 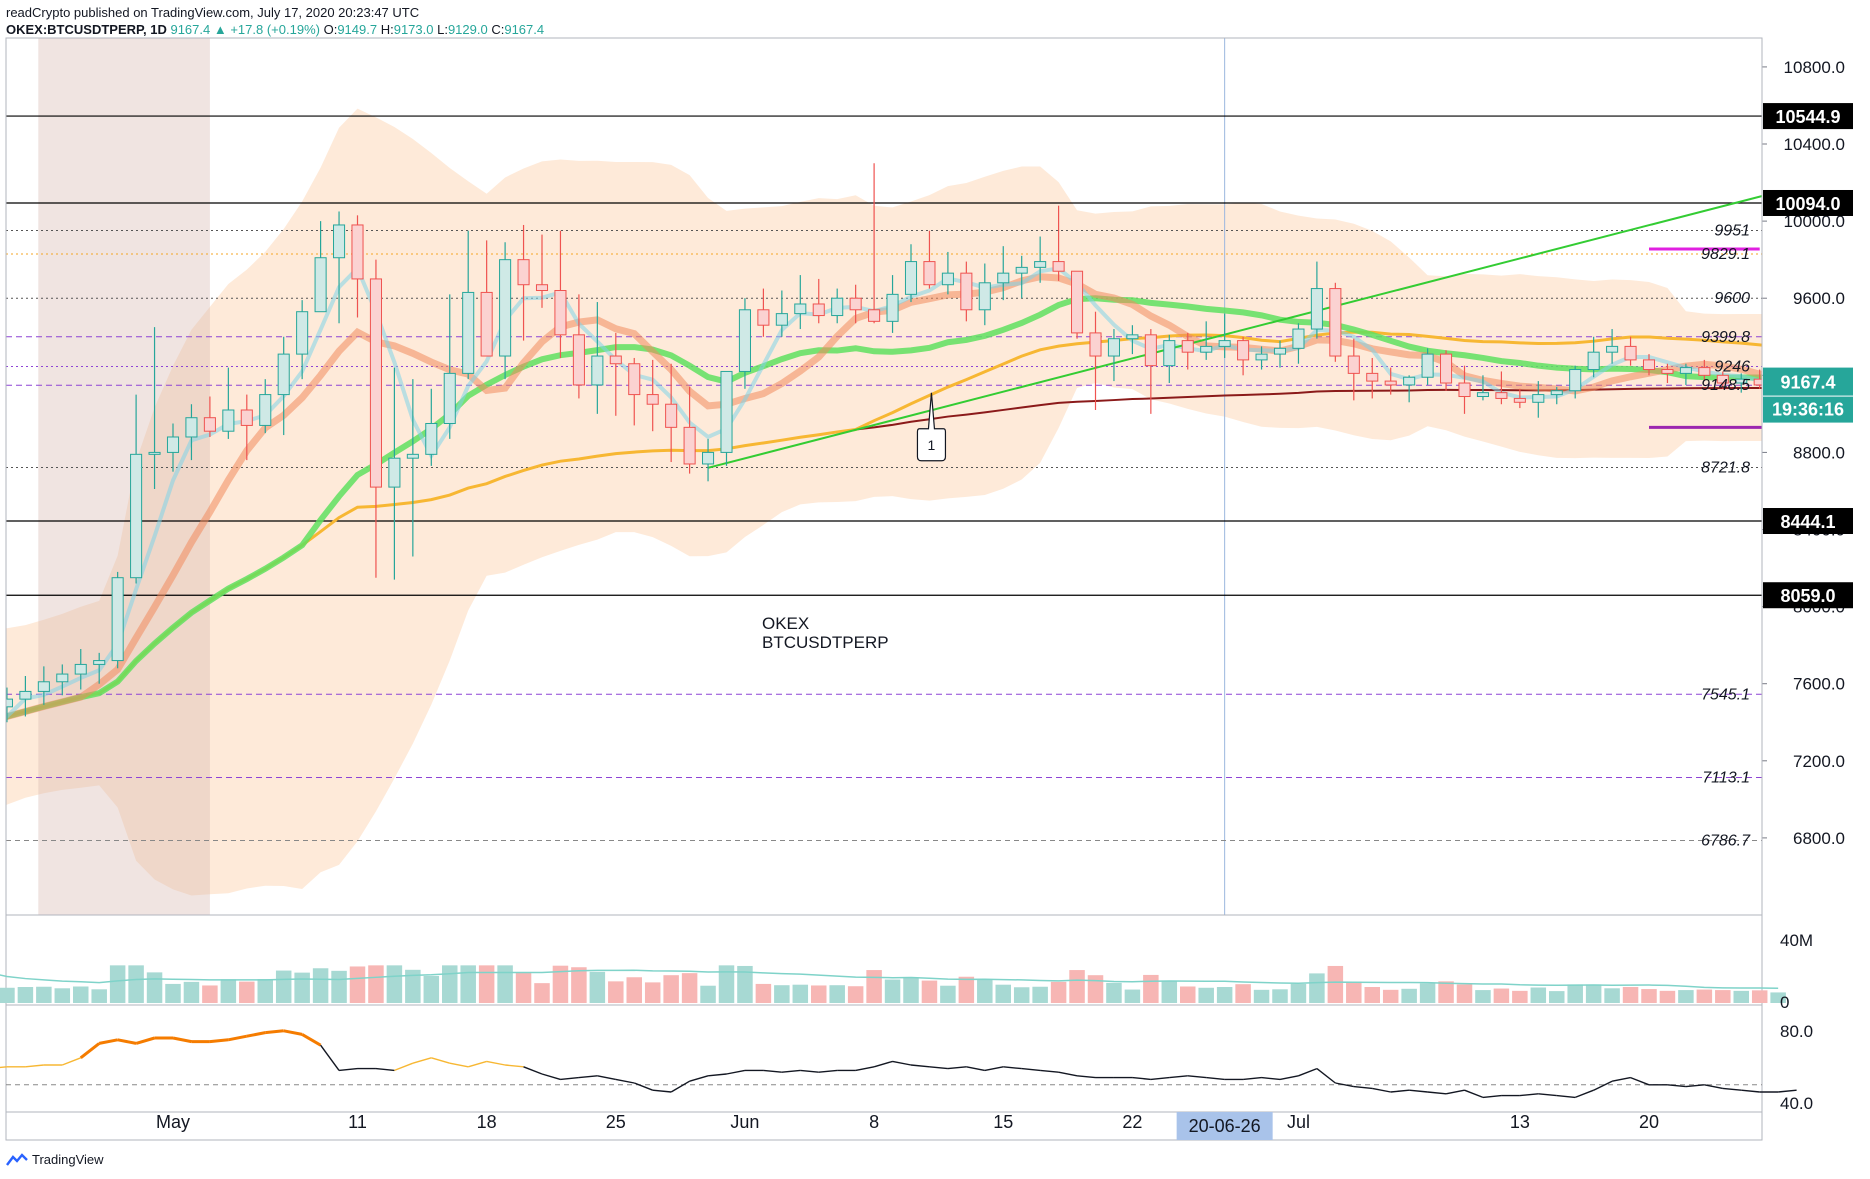 I want to click on low-label: L:, so click(x=442, y=29).